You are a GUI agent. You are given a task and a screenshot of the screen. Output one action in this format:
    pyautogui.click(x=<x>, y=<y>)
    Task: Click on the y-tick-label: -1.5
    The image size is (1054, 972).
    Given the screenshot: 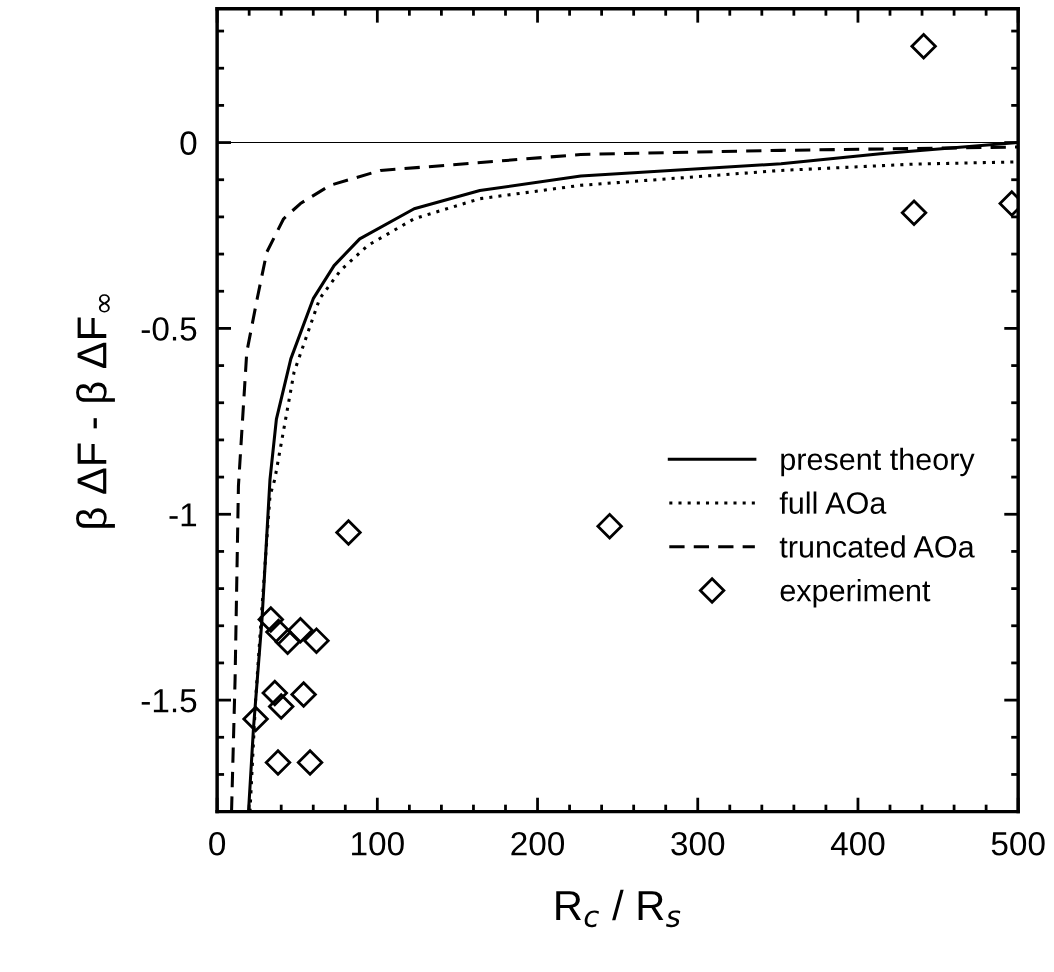 What is the action you would take?
    pyautogui.click(x=169, y=701)
    